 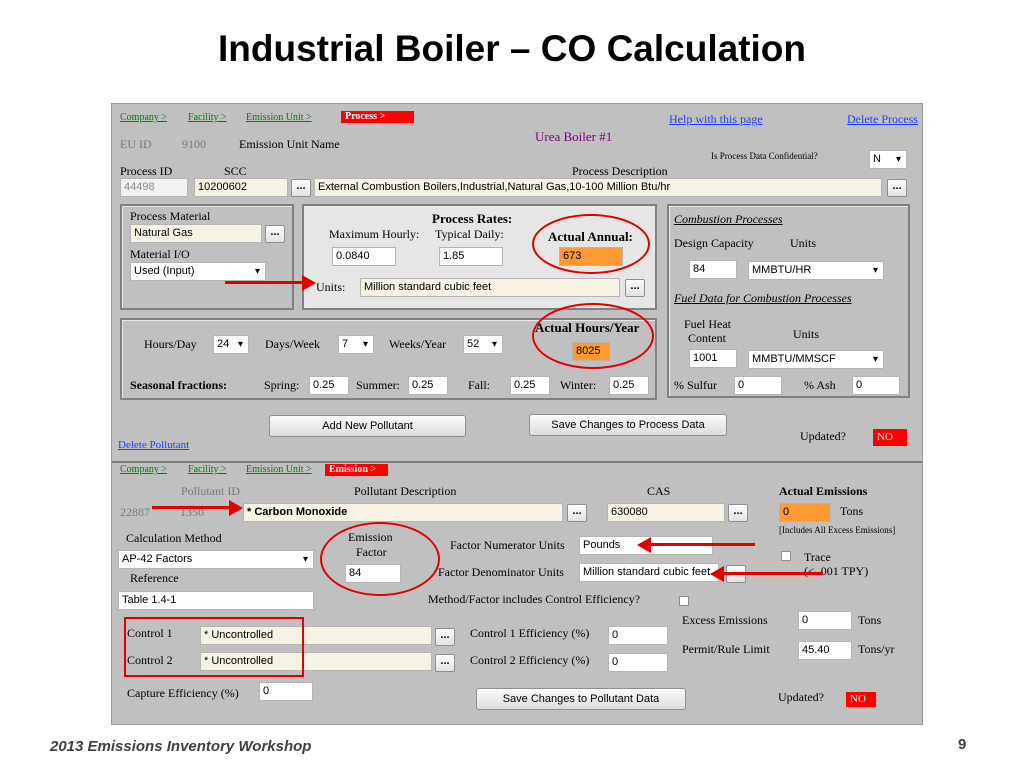 What do you see at coordinates (861, 699) in the screenshot?
I see `emission-updated-value: NO` at bounding box center [861, 699].